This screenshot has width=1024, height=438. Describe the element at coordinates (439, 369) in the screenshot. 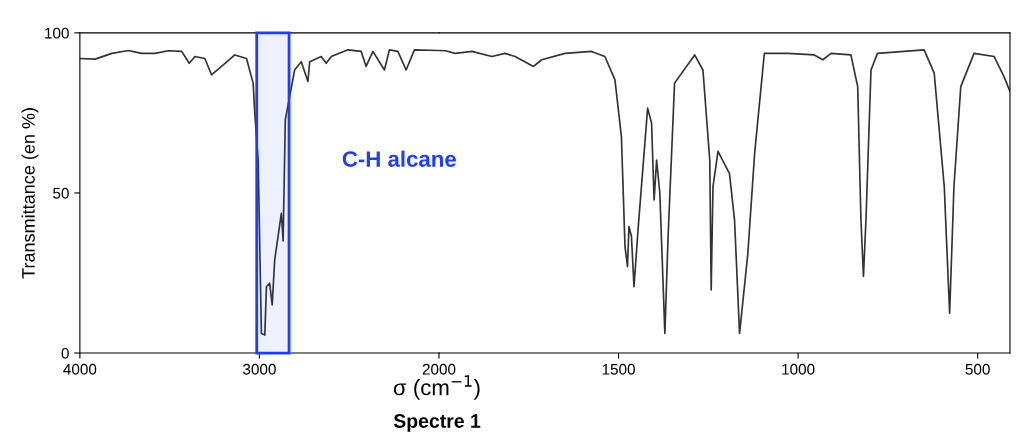

I see `x-tick-label: 2000` at that location.